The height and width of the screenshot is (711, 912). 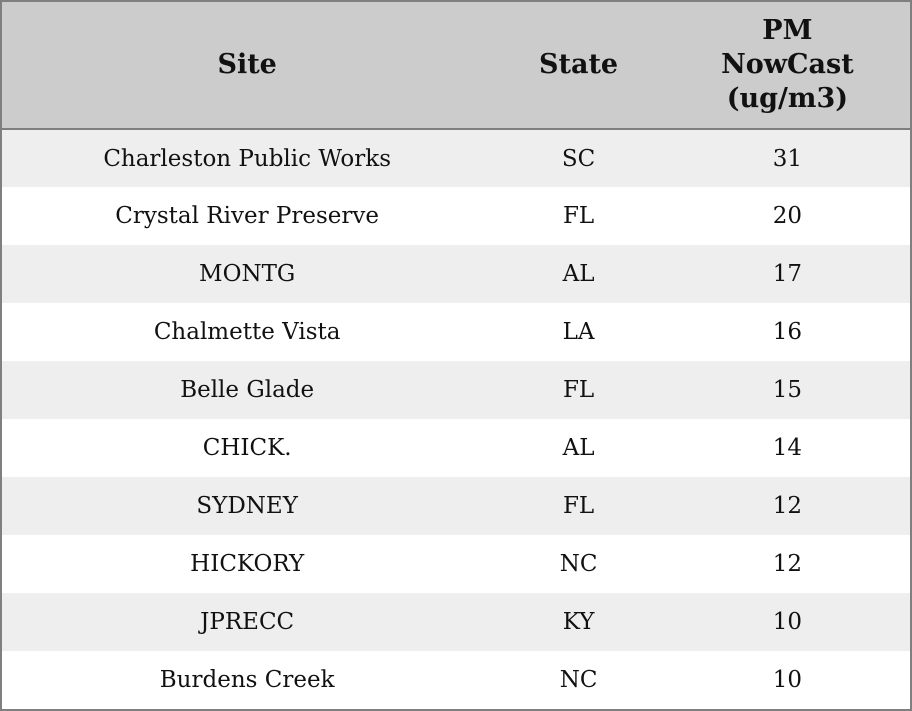 I want to click on table-row: Charleston Public Works SC 31, so click(x=456, y=158).